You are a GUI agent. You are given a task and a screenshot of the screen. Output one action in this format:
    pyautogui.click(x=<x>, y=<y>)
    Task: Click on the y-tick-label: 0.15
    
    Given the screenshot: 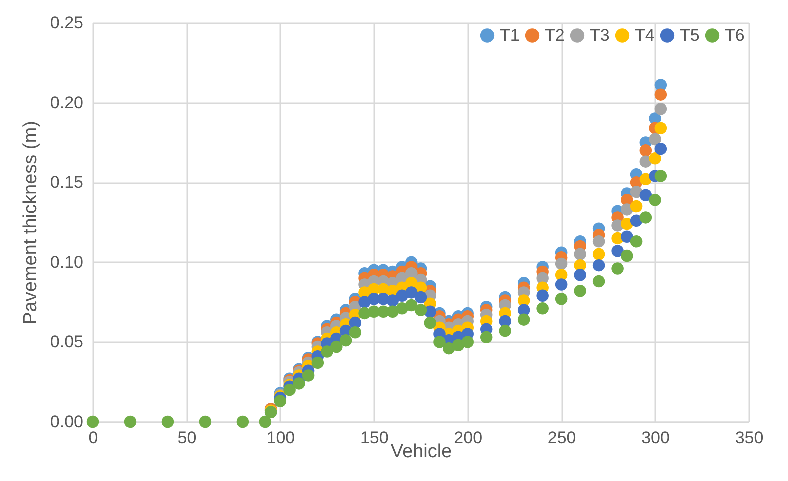 What is the action you would take?
    pyautogui.click(x=67, y=182)
    